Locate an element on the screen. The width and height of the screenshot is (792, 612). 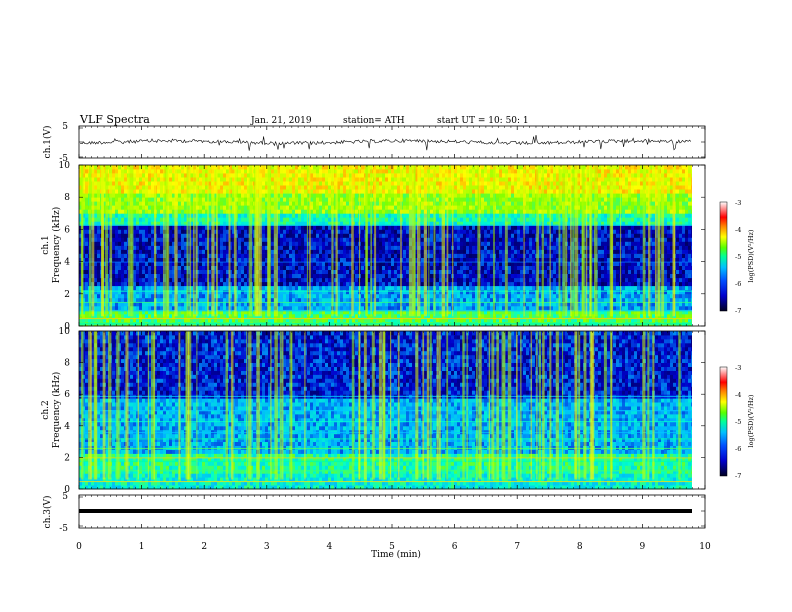
date-label: Jan. 21, 2019 is located at coordinates (281, 121).